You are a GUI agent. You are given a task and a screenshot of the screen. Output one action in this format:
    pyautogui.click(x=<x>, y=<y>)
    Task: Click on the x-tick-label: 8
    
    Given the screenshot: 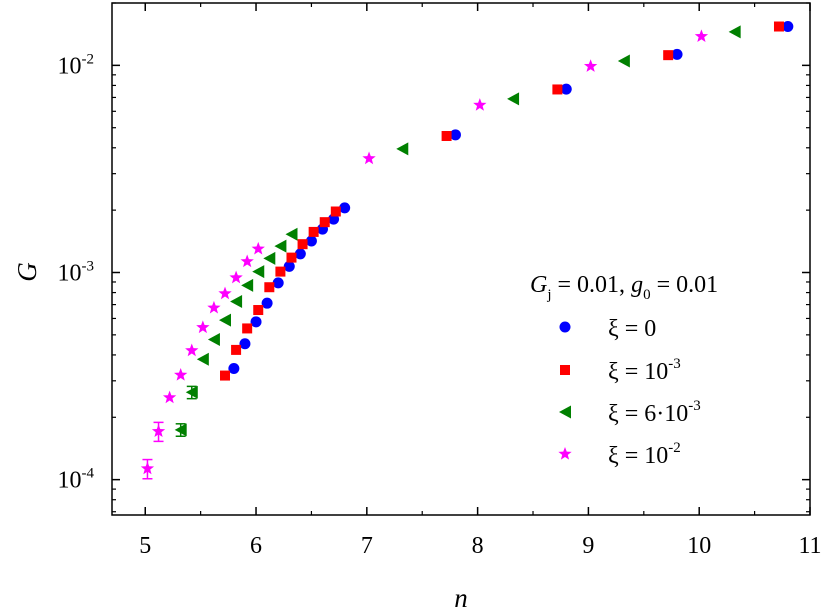 What is the action you would take?
    pyautogui.click(x=478, y=546)
    